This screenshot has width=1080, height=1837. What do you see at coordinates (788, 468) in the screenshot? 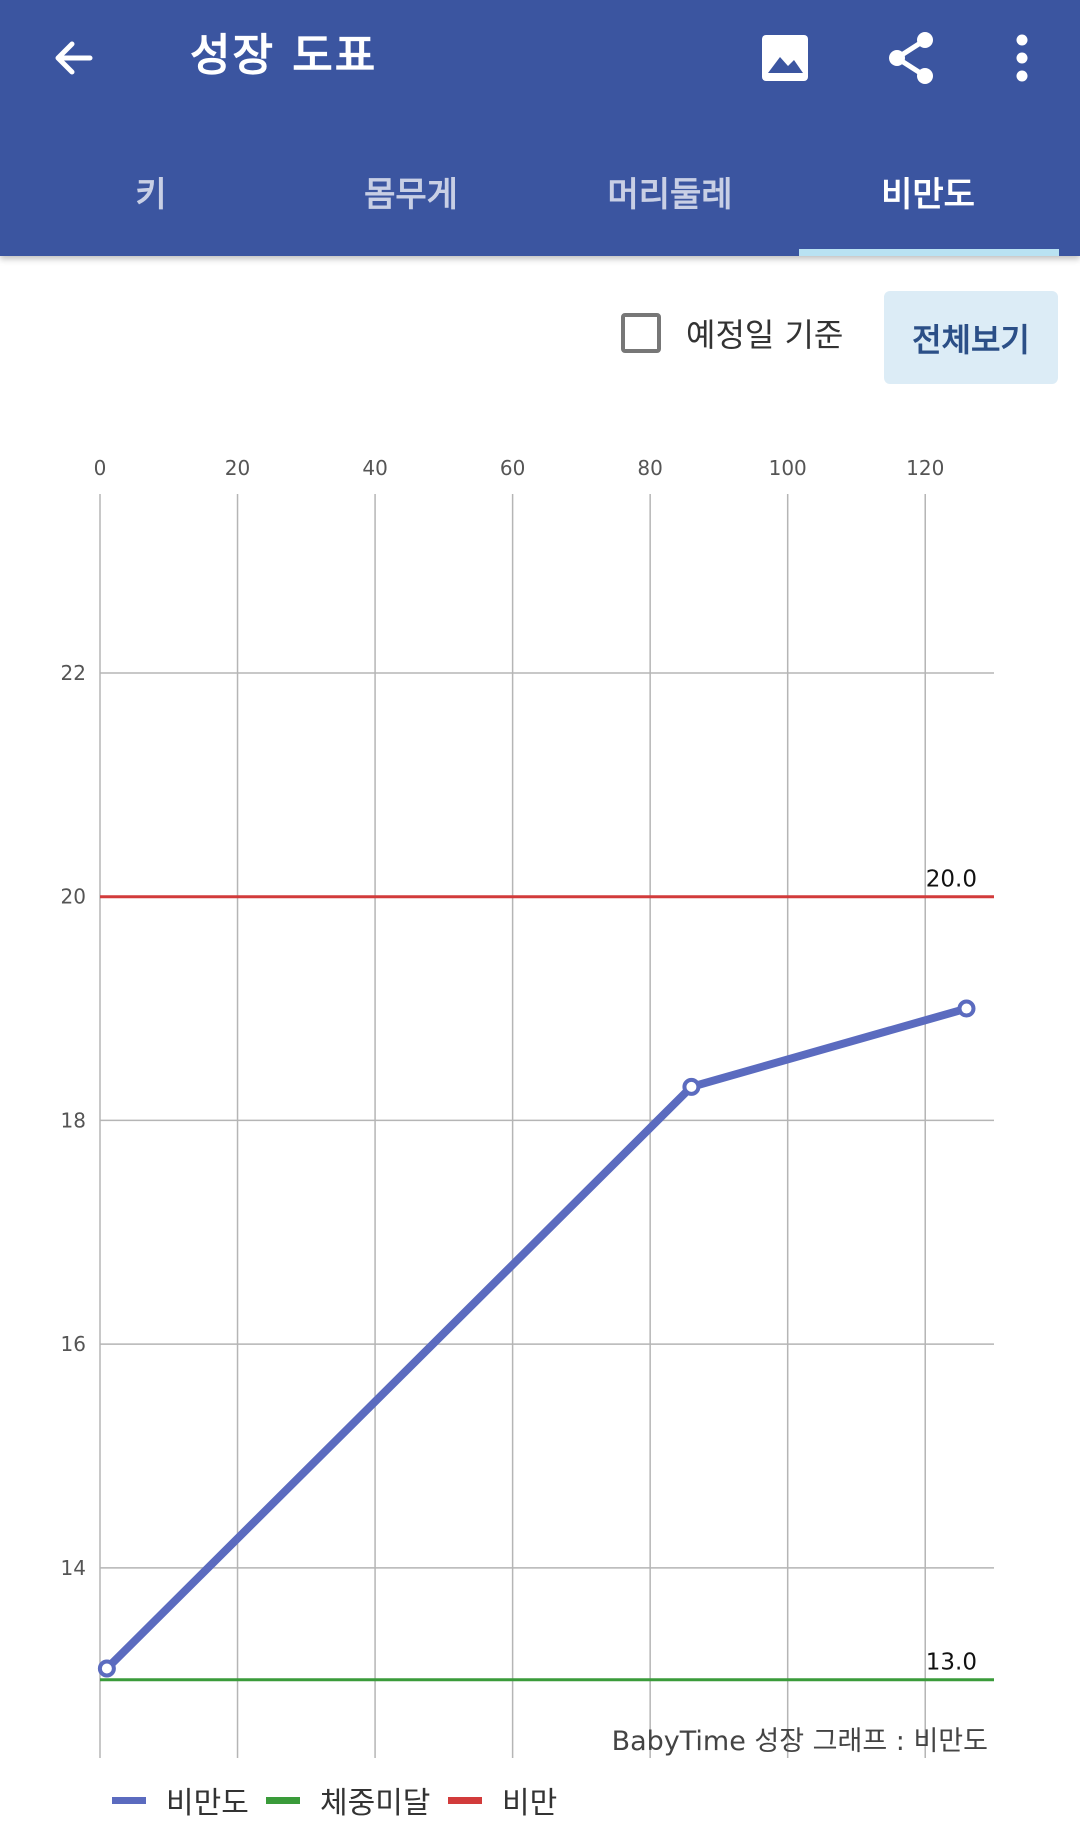
I see `x-tick-label: 100` at bounding box center [788, 468].